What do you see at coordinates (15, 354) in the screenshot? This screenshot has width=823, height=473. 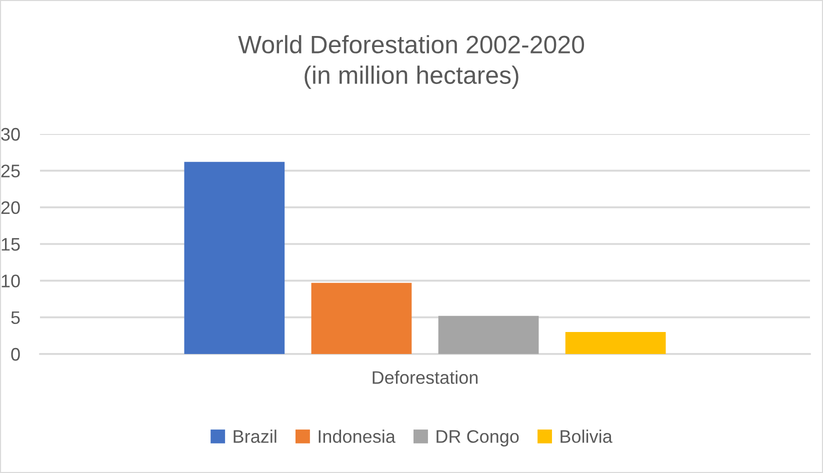 I see `y-tick-label: 0` at bounding box center [15, 354].